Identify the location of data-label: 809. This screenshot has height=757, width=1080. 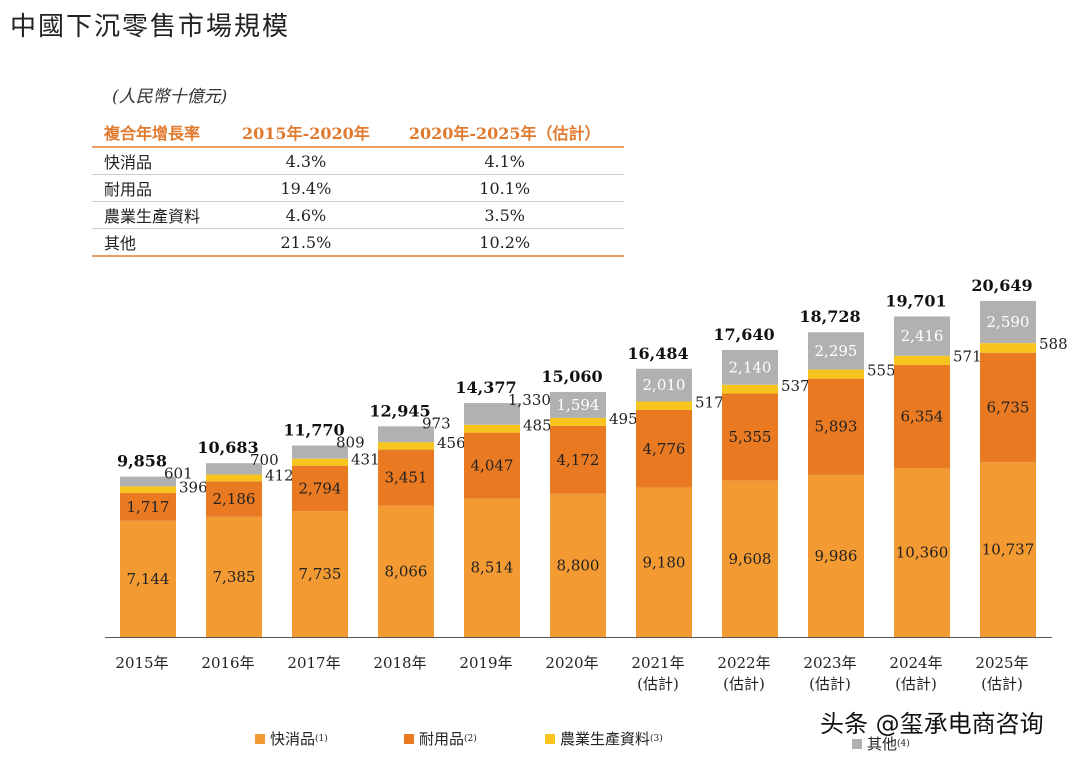
(350, 442).